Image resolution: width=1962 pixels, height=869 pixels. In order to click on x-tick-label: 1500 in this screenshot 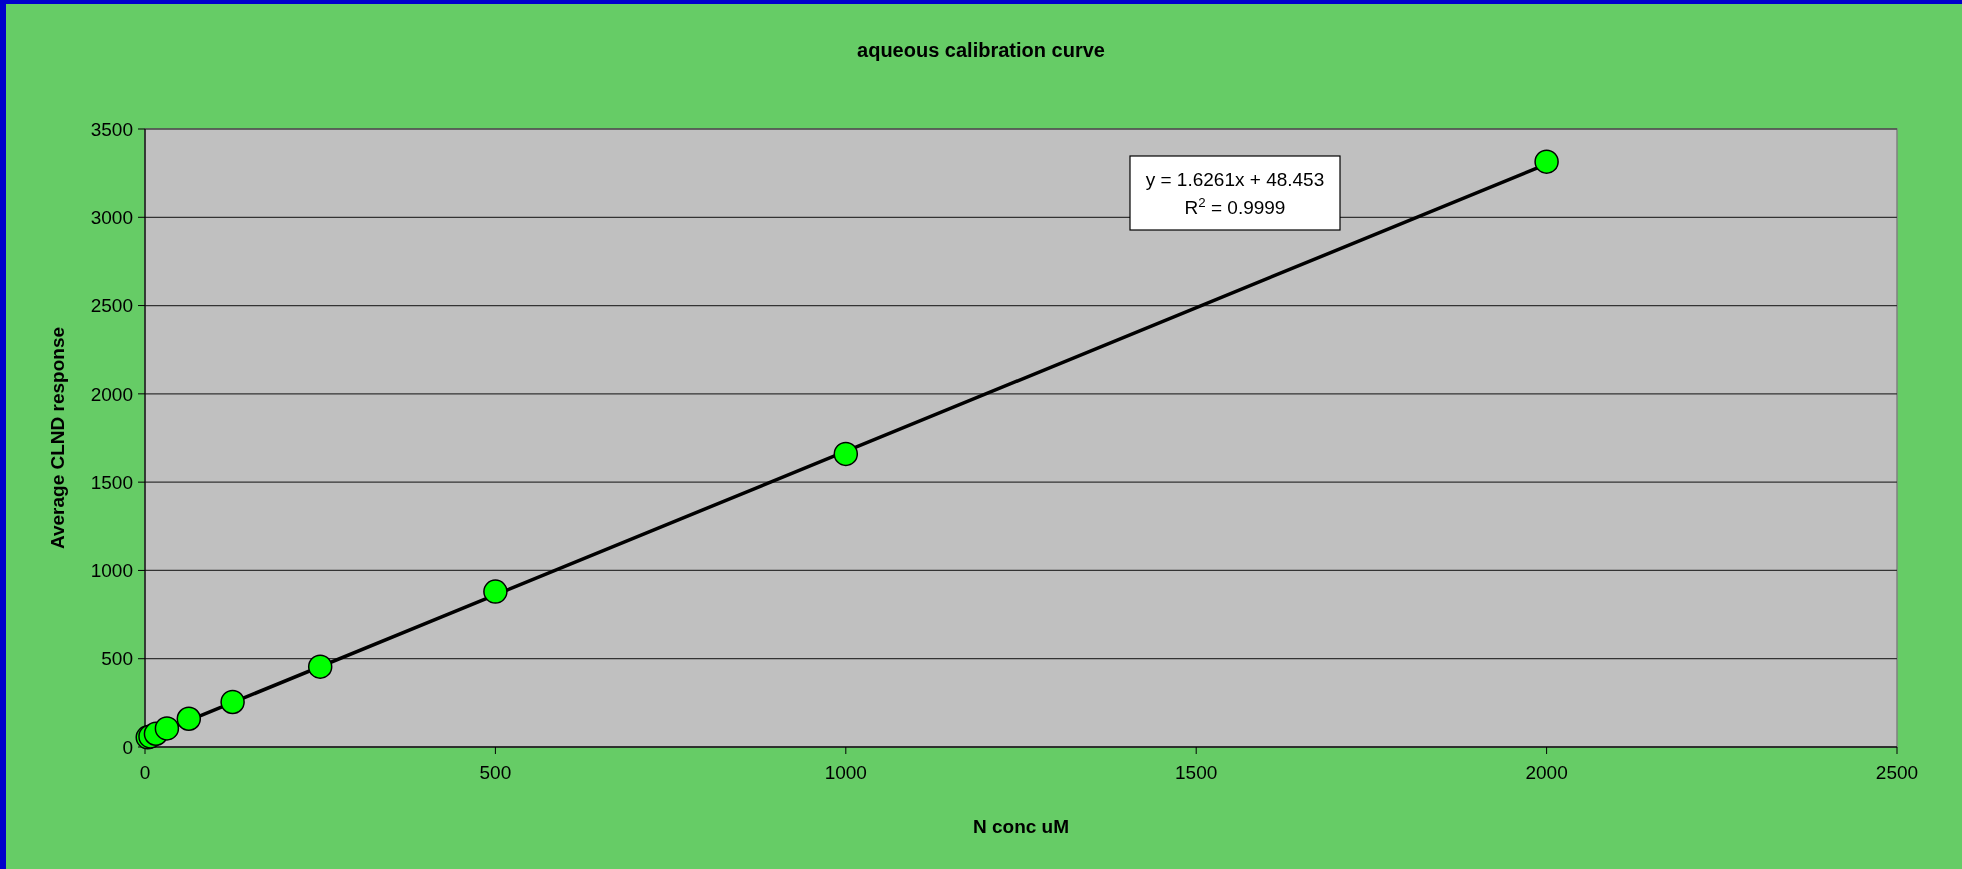, I will do `click(1196, 772)`.